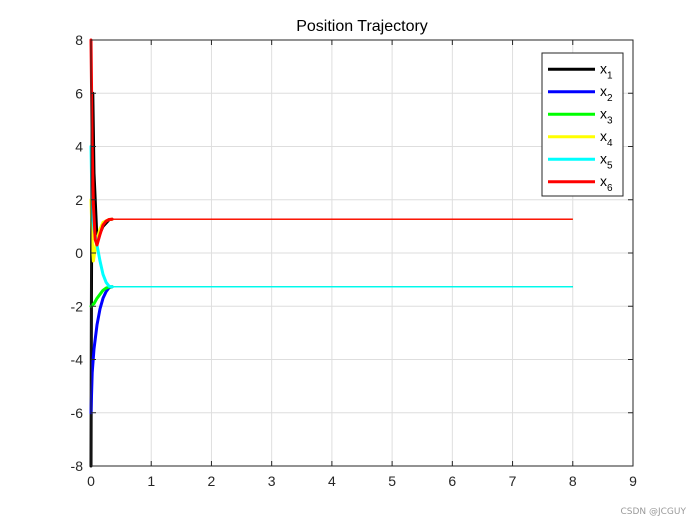 The height and width of the screenshot is (525, 700). What do you see at coordinates (91, 481) in the screenshot?
I see `x-tick-label: 0` at bounding box center [91, 481].